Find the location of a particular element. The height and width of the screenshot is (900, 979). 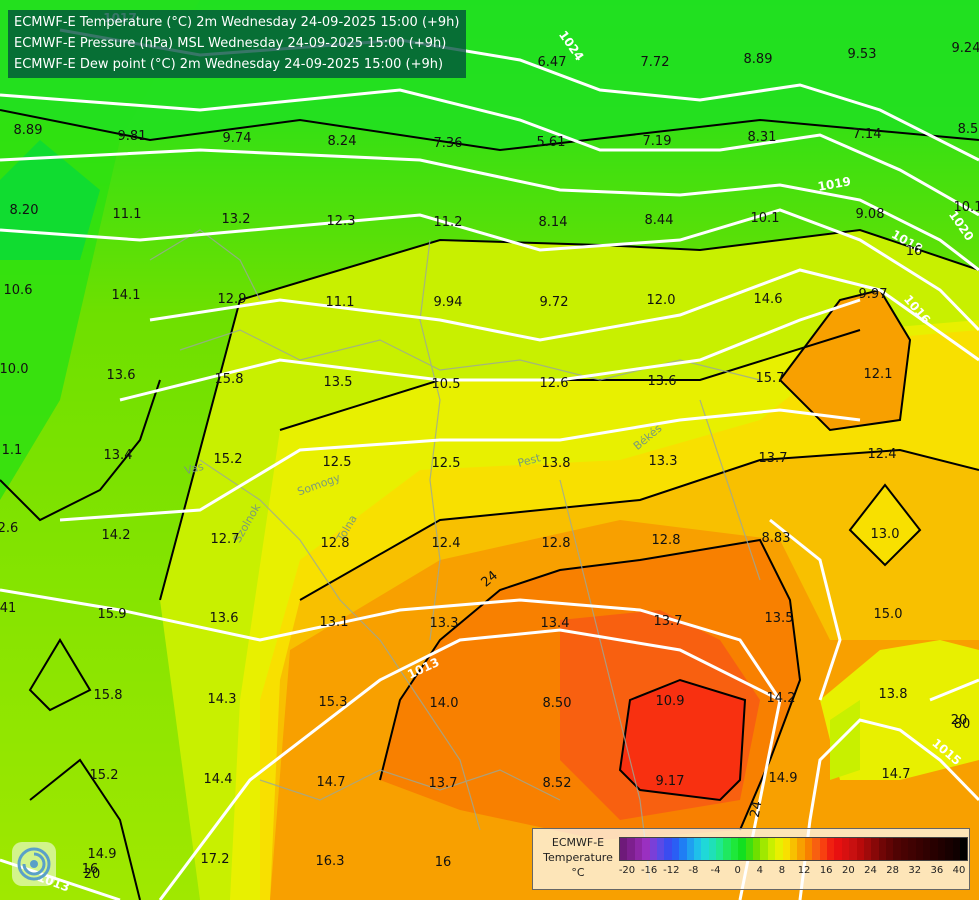

contour-label: 16 is located at coordinates (90, 869).